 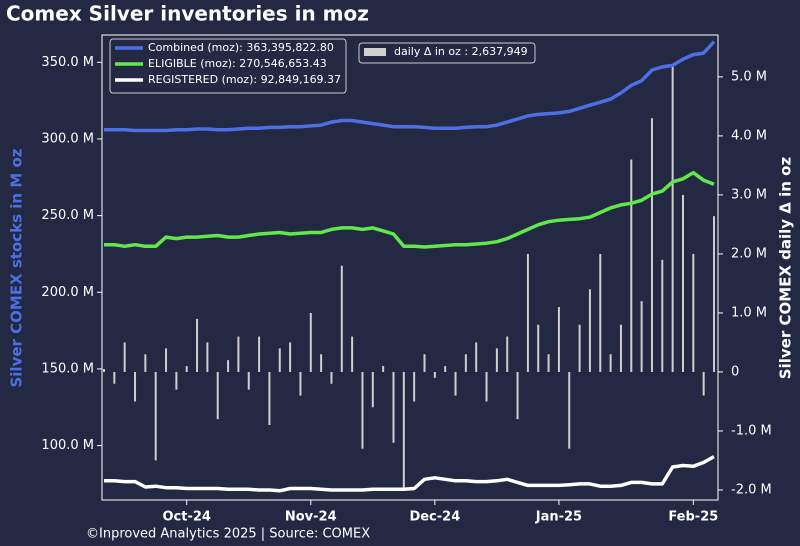 What do you see at coordinates (67, 292) in the screenshot?
I see `y-tick-label: 200.0 M` at bounding box center [67, 292].